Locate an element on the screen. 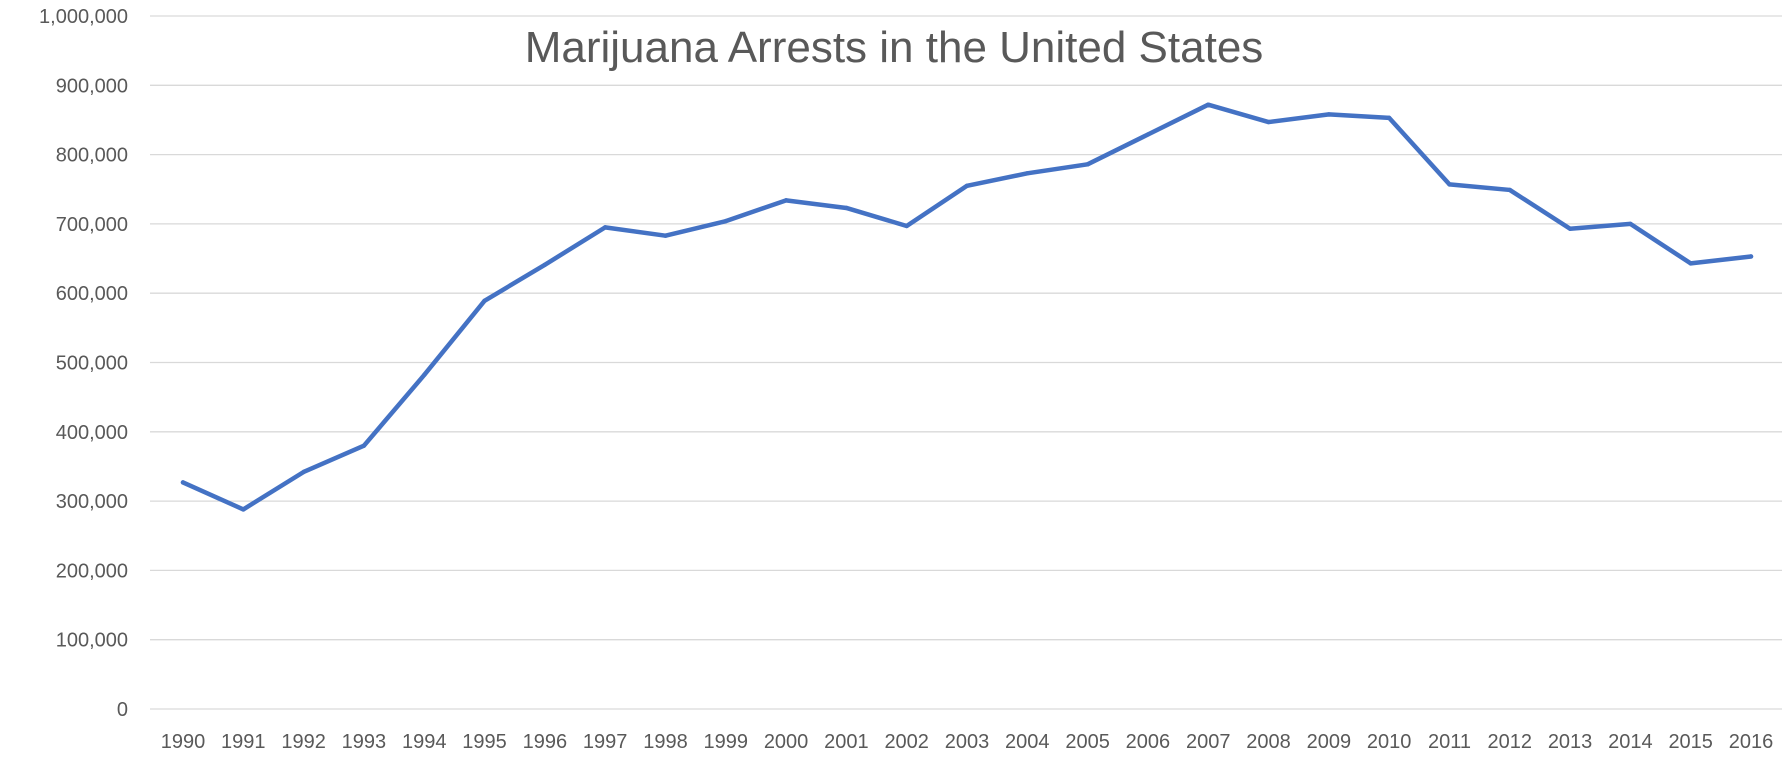 The image size is (1788, 767). x-tick-label: 2011 is located at coordinates (1449, 742).